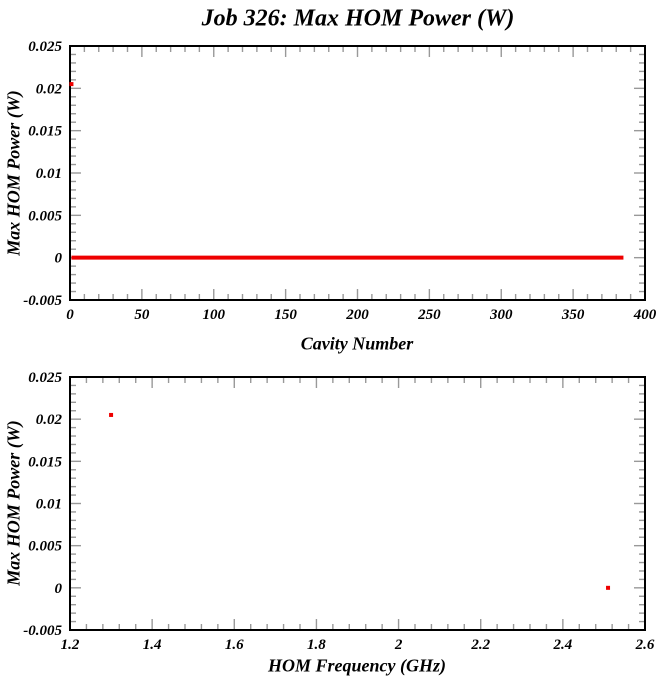 The width and height of the screenshot is (666, 695). I want to click on x-tick-label: 250, so click(429, 315).